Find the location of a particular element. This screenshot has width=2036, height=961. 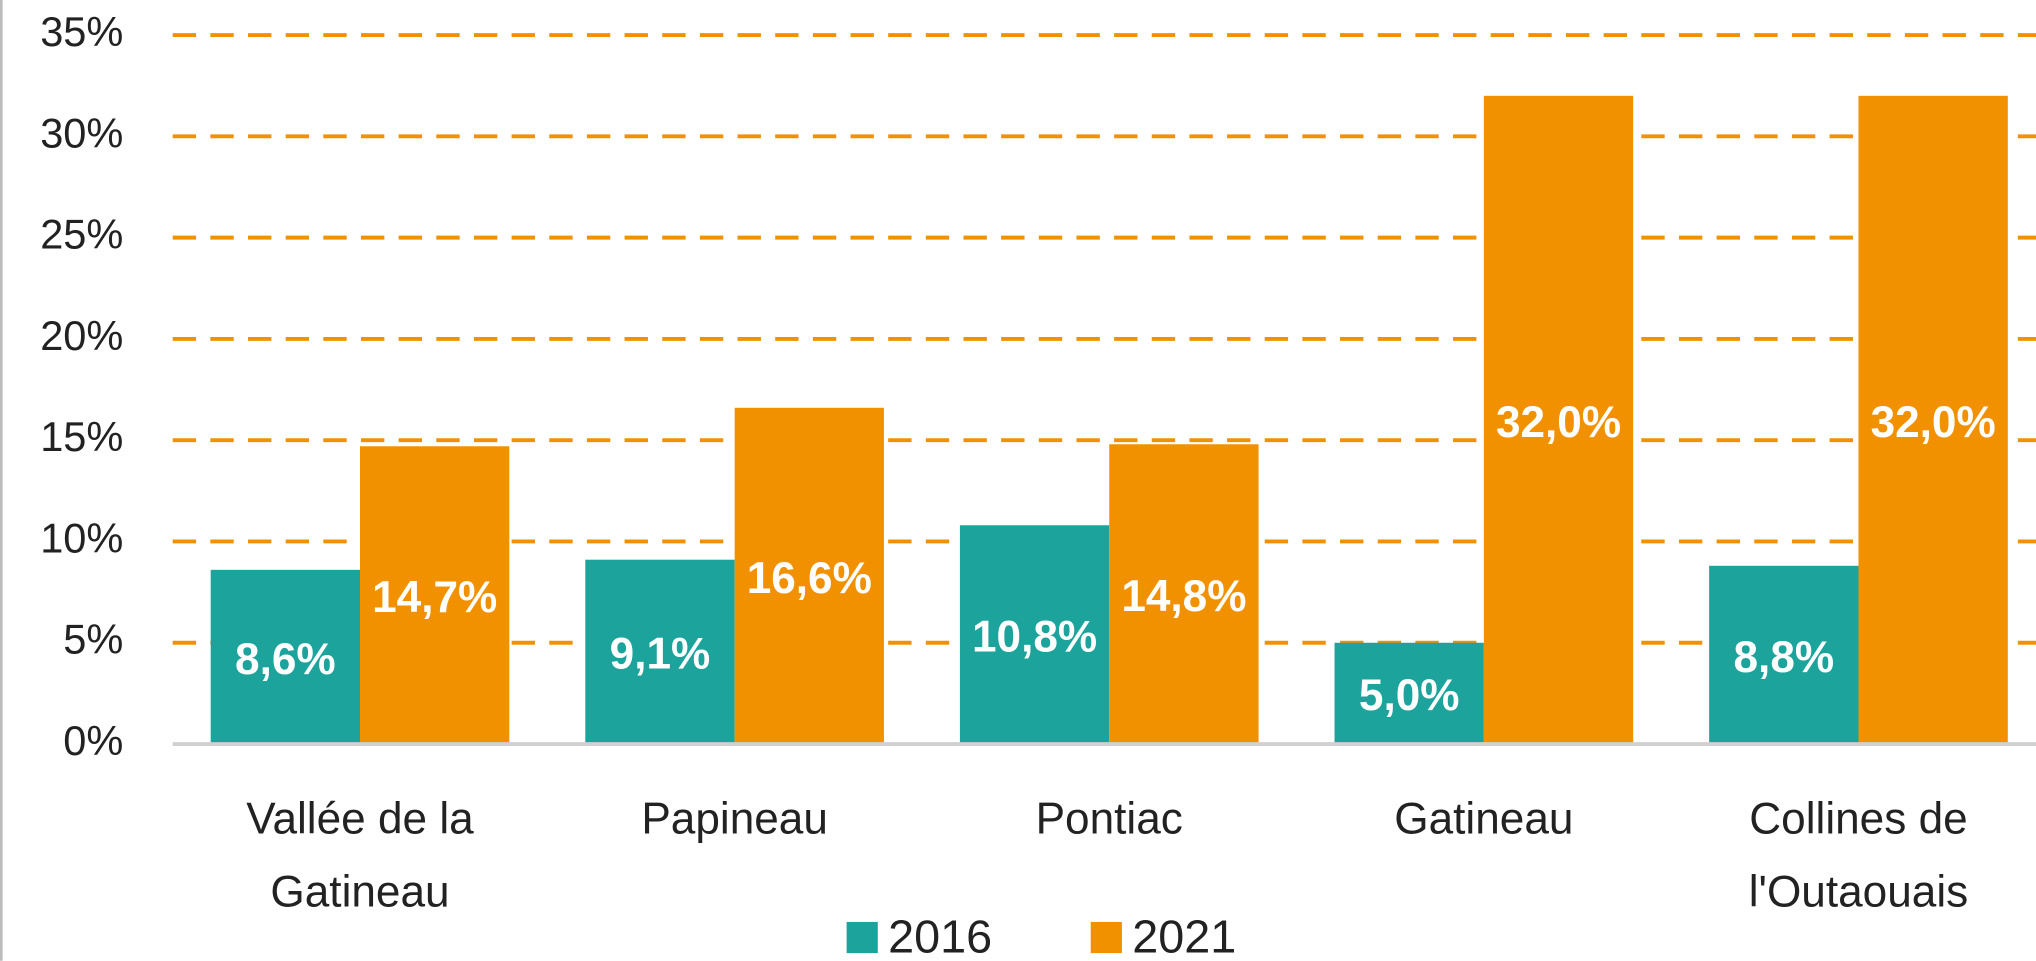

y-tick-label: 0% is located at coordinates (93, 740).